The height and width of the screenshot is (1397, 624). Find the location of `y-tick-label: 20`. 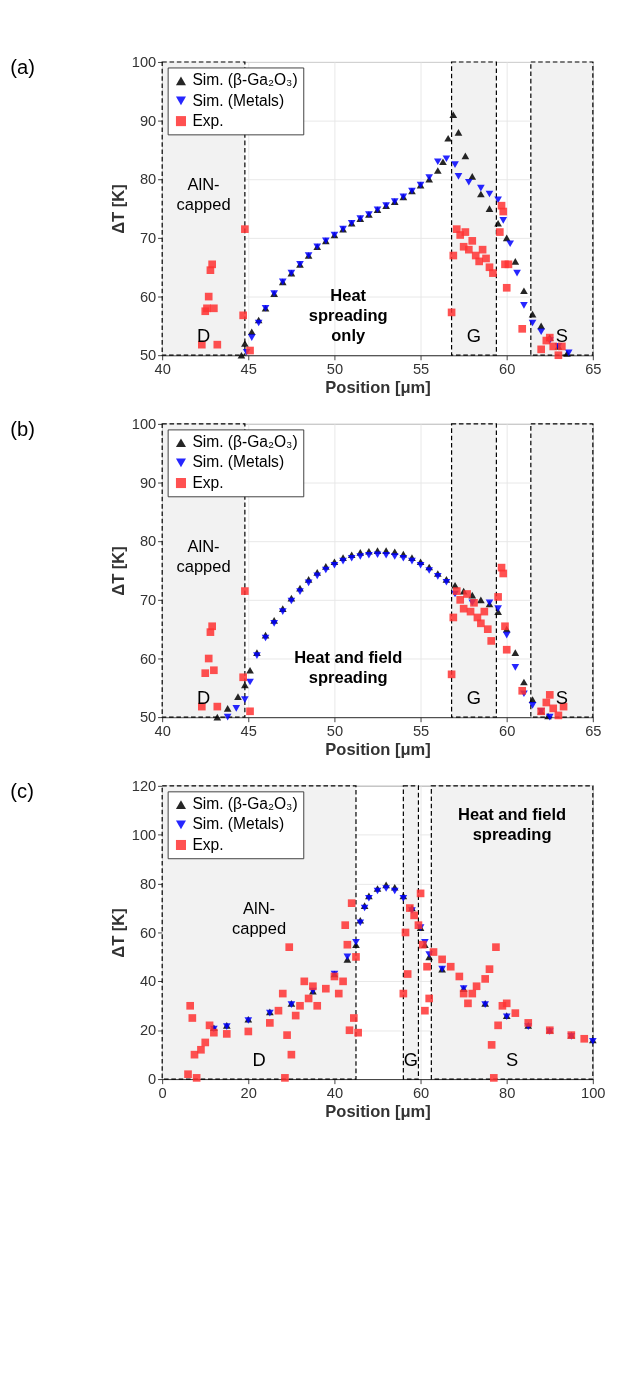

y-tick-label: 20 is located at coordinates (148, 1030).